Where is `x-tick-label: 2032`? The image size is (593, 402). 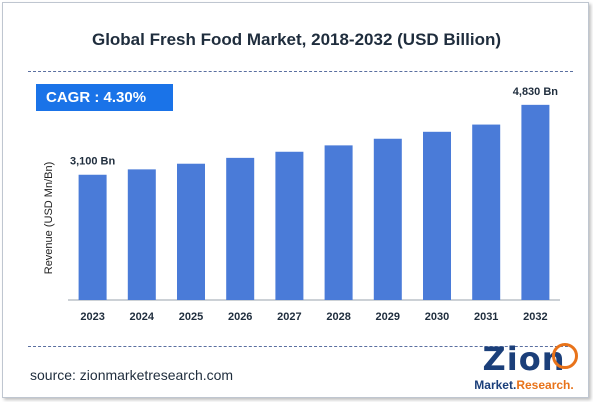 x-tick-label: 2032 is located at coordinates (535, 317).